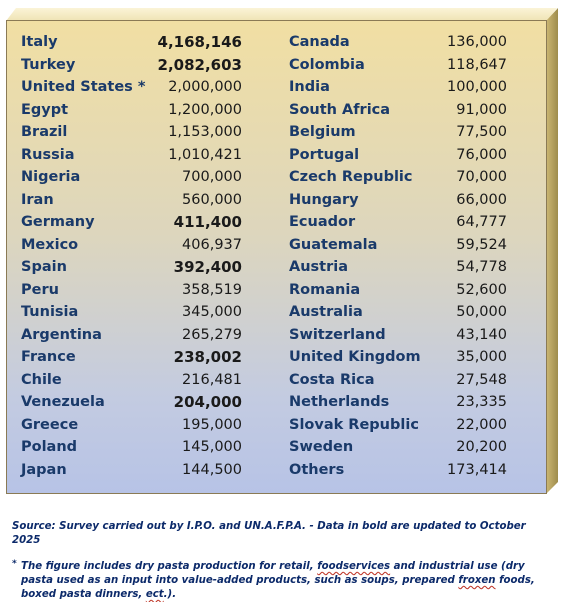 This screenshot has height=602, width=568. Describe the element at coordinates (332, 379) in the screenshot. I see `country-name: Costa Rica` at that location.